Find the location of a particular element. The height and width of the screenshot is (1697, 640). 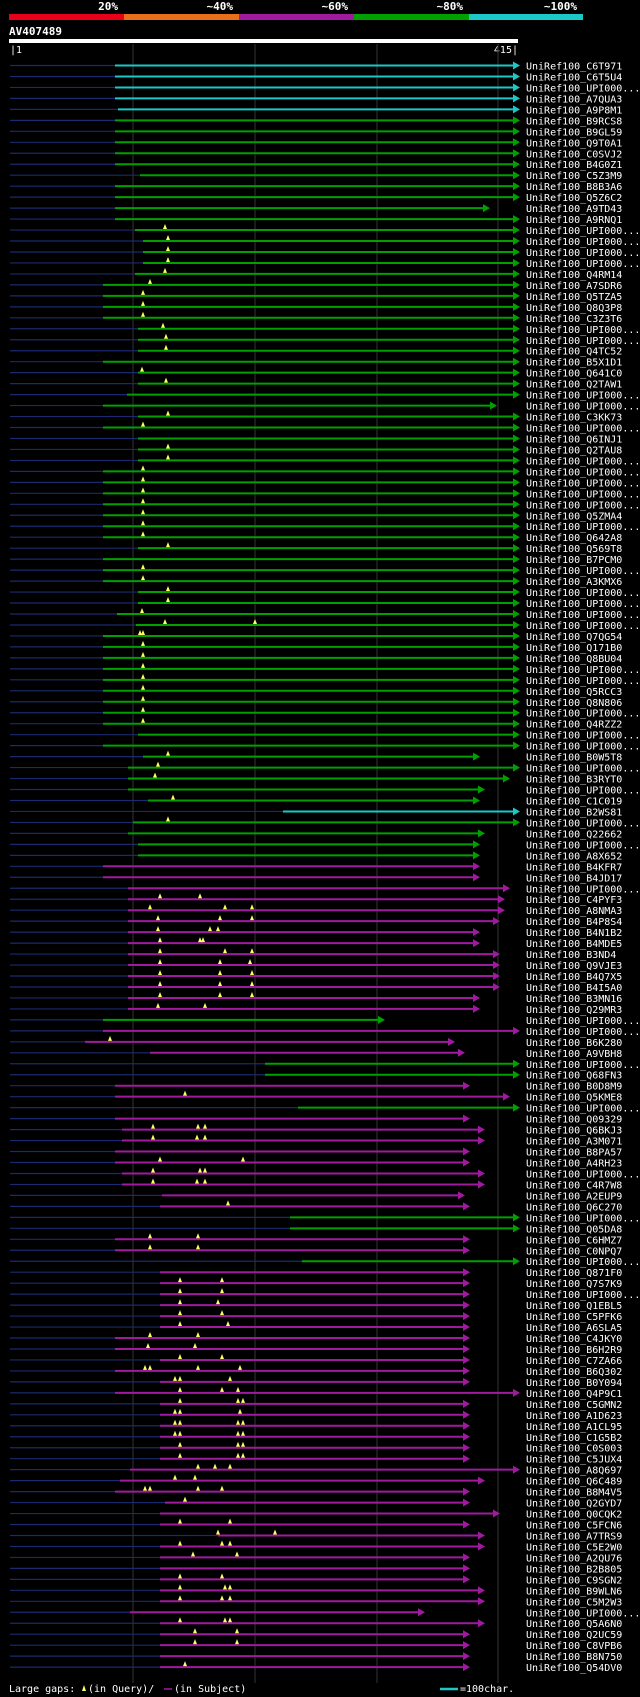

hit-row: UniRef100_Q4RZZ2 is located at coordinates (316, 724).